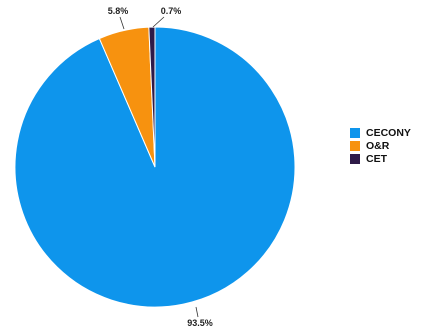 The width and height of the screenshot is (440, 332). Describe the element at coordinates (197, 312) in the screenshot. I see `leader-line-cecony` at that location.